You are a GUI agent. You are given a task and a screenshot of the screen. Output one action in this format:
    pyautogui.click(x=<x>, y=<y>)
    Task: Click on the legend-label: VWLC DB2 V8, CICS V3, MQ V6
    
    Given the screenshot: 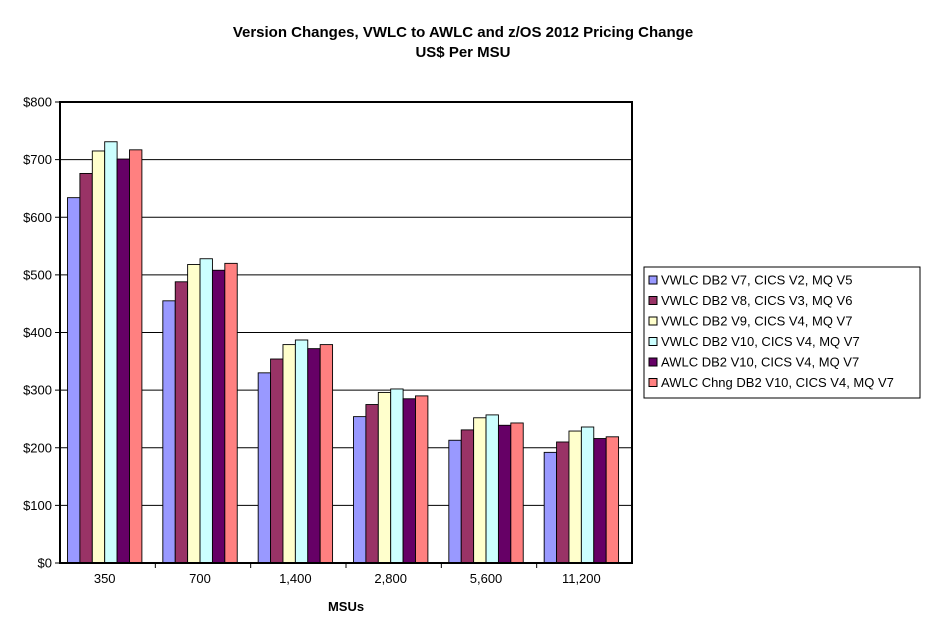 What is the action you would take?
    pyautogui.click(x=756, y=300)
    